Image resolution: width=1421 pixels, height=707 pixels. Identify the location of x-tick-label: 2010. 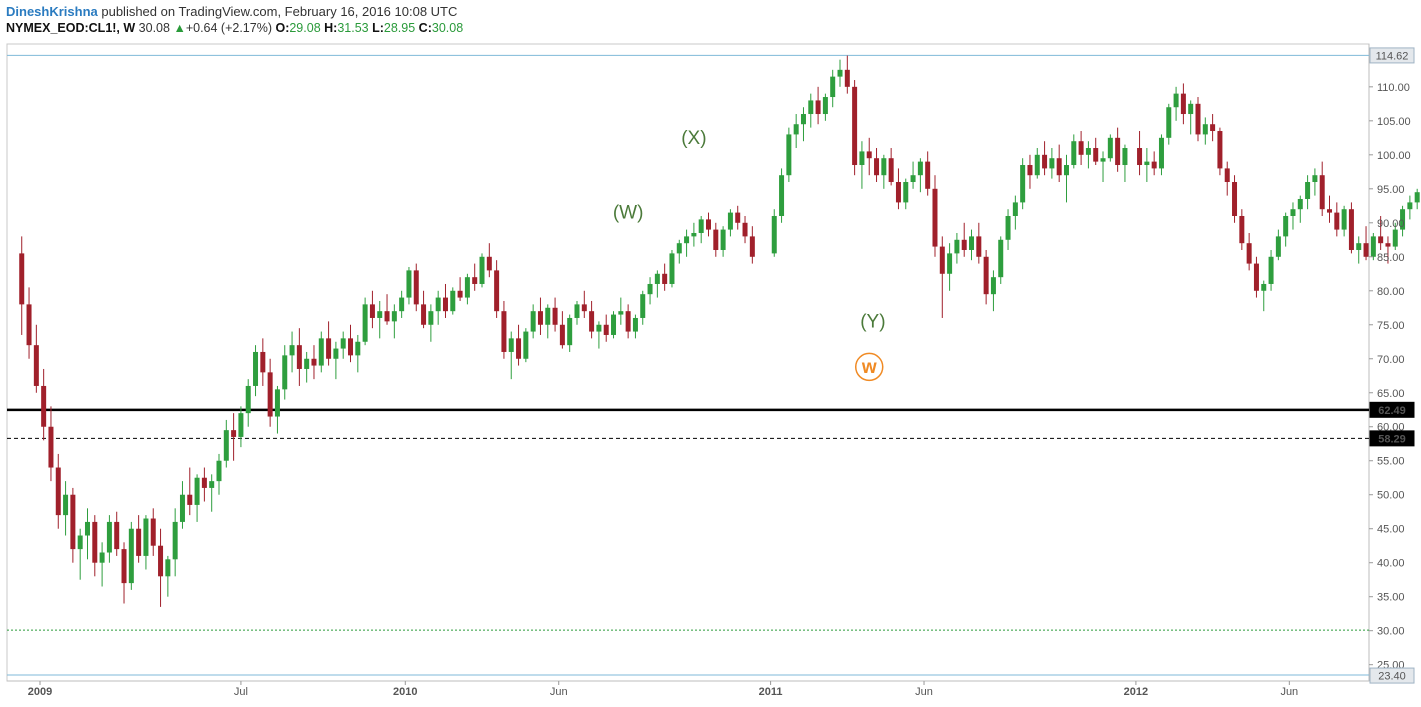
(405, 692).